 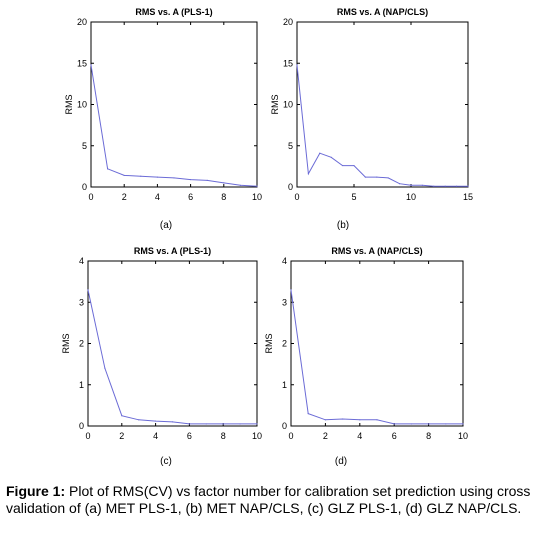 What do you see at coordinates (36, 491) in the screenshot?
I see `caption-label: Figure 1:` at bounding box center [36, 491].